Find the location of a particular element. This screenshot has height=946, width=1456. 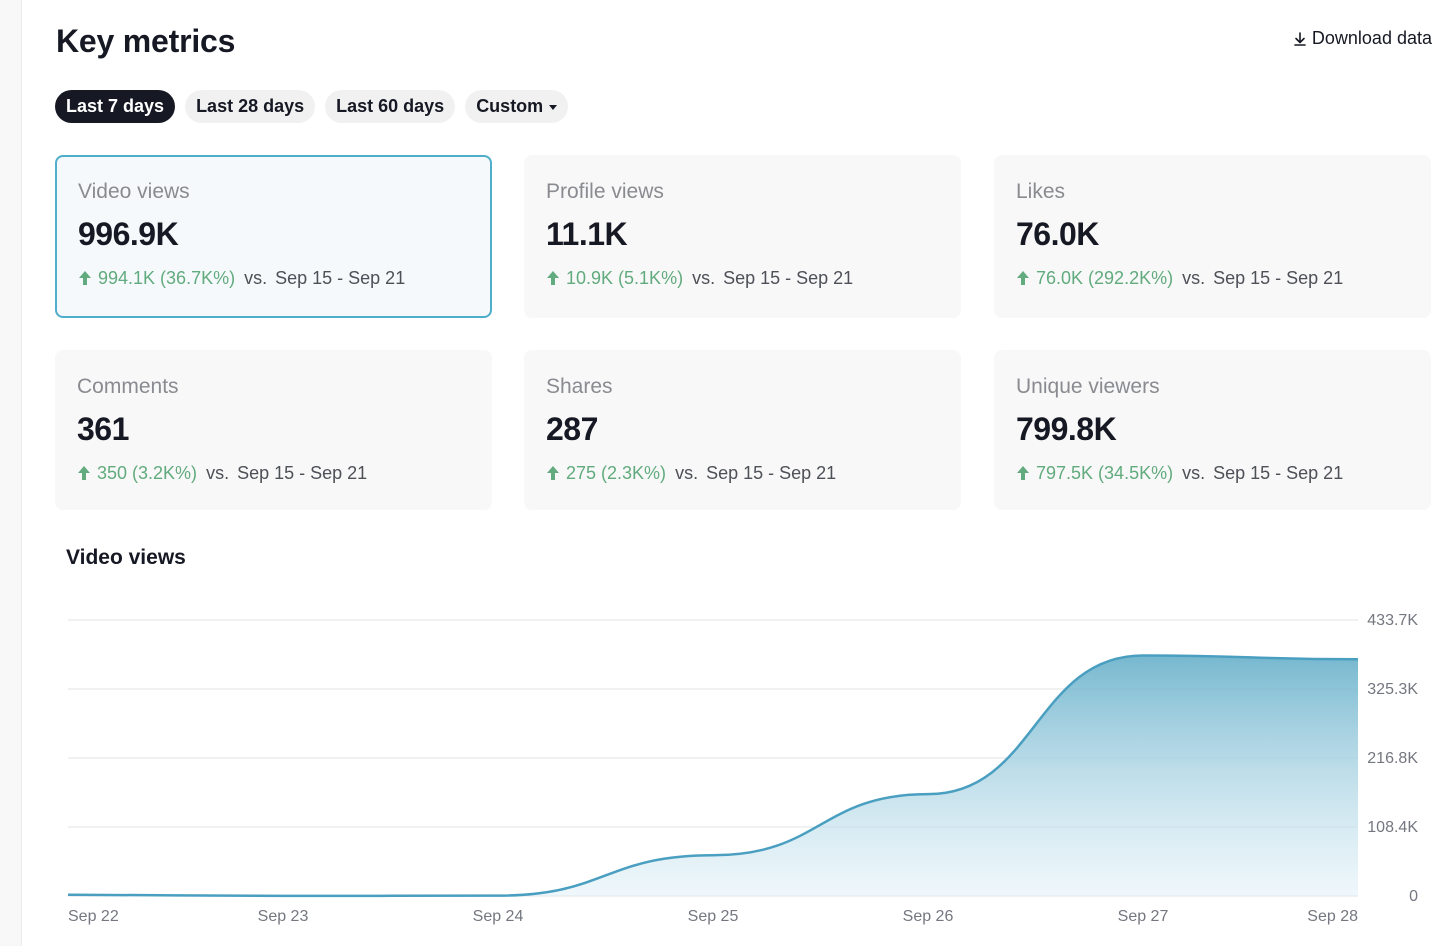

metric-delta: 275 (2.3K%) vs. Sep 15 - Sep 21 is located at coordinates (742, 473).